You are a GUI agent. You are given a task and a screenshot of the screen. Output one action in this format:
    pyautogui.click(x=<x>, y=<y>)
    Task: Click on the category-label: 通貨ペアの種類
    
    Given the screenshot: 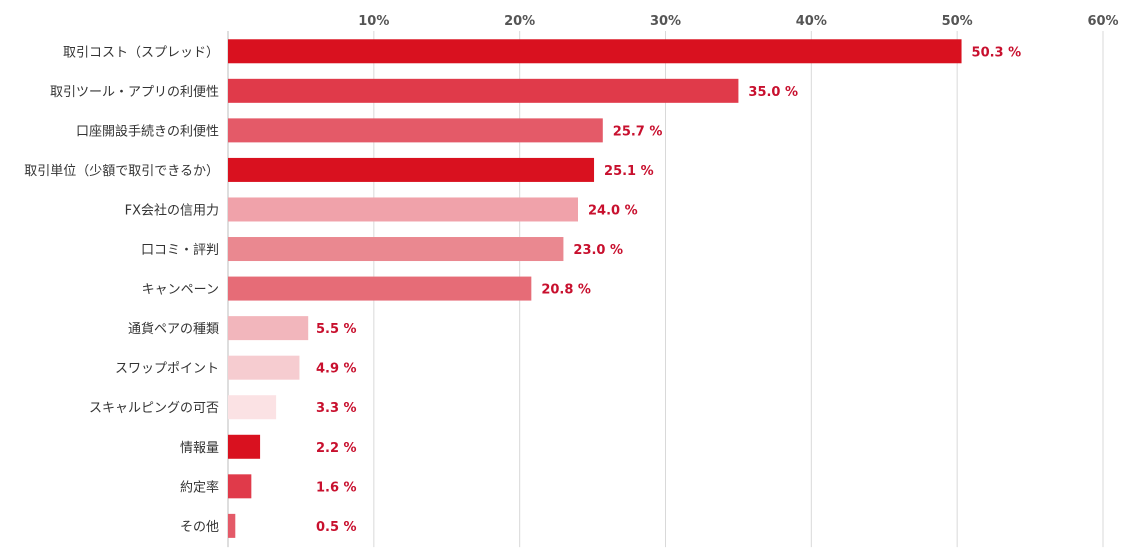 What is the action you would take?
    pyautogui.click(x=173, y=329)
    